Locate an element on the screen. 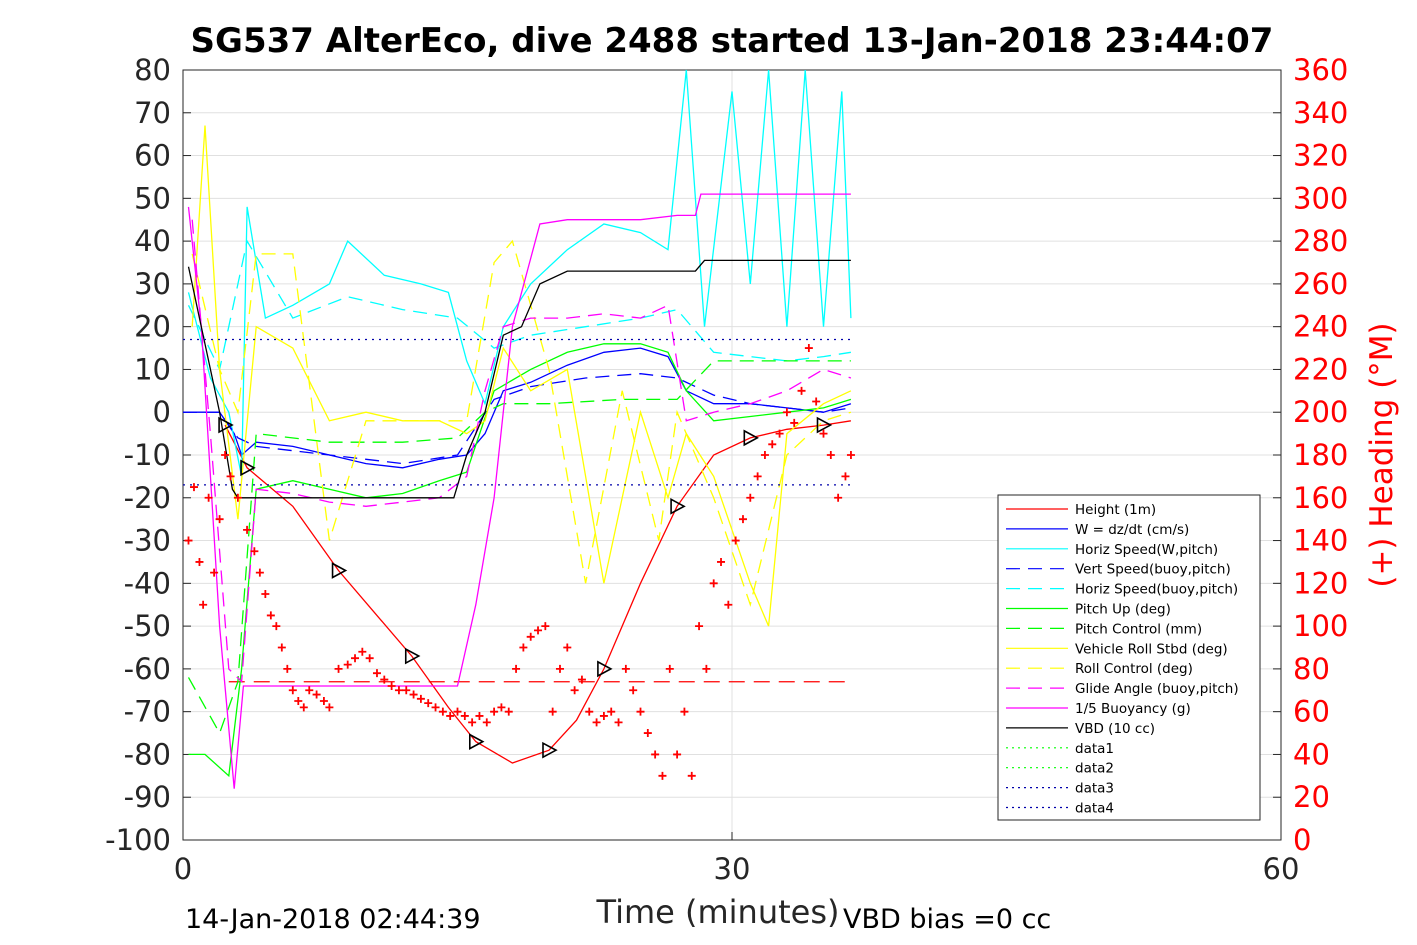 The height and width of the screenshot is (945, 1417). y2-tick-label: 320 is located at coordinates (1320, 156).